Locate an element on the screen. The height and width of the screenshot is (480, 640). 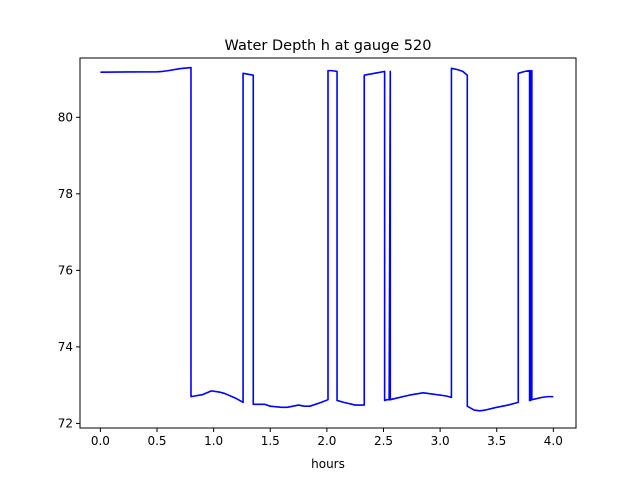
x-tick-label: 3.0 is located at coordinates (440, 441).